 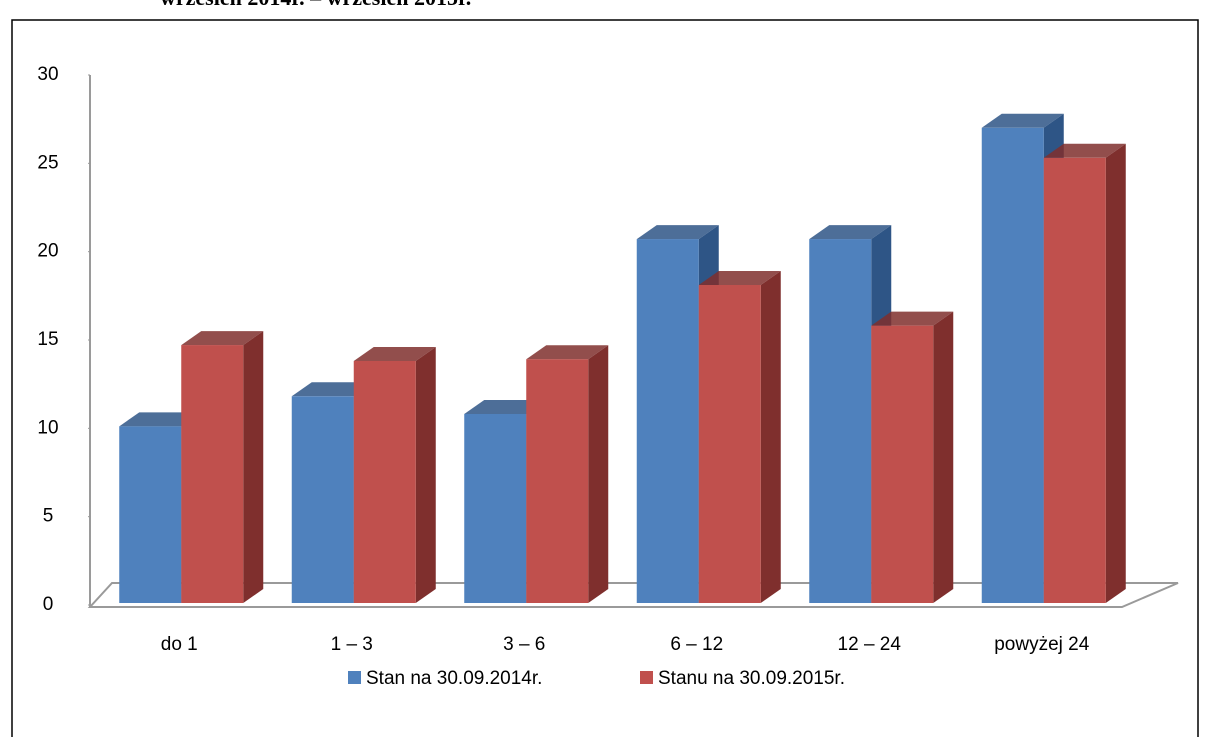 I want to click on y-tick-label: 15, so click(x=47, y=339).